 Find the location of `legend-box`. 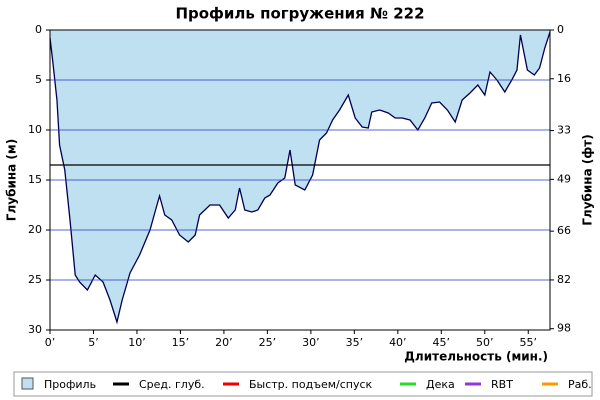

legend-box is located at coordinates (303, 384).